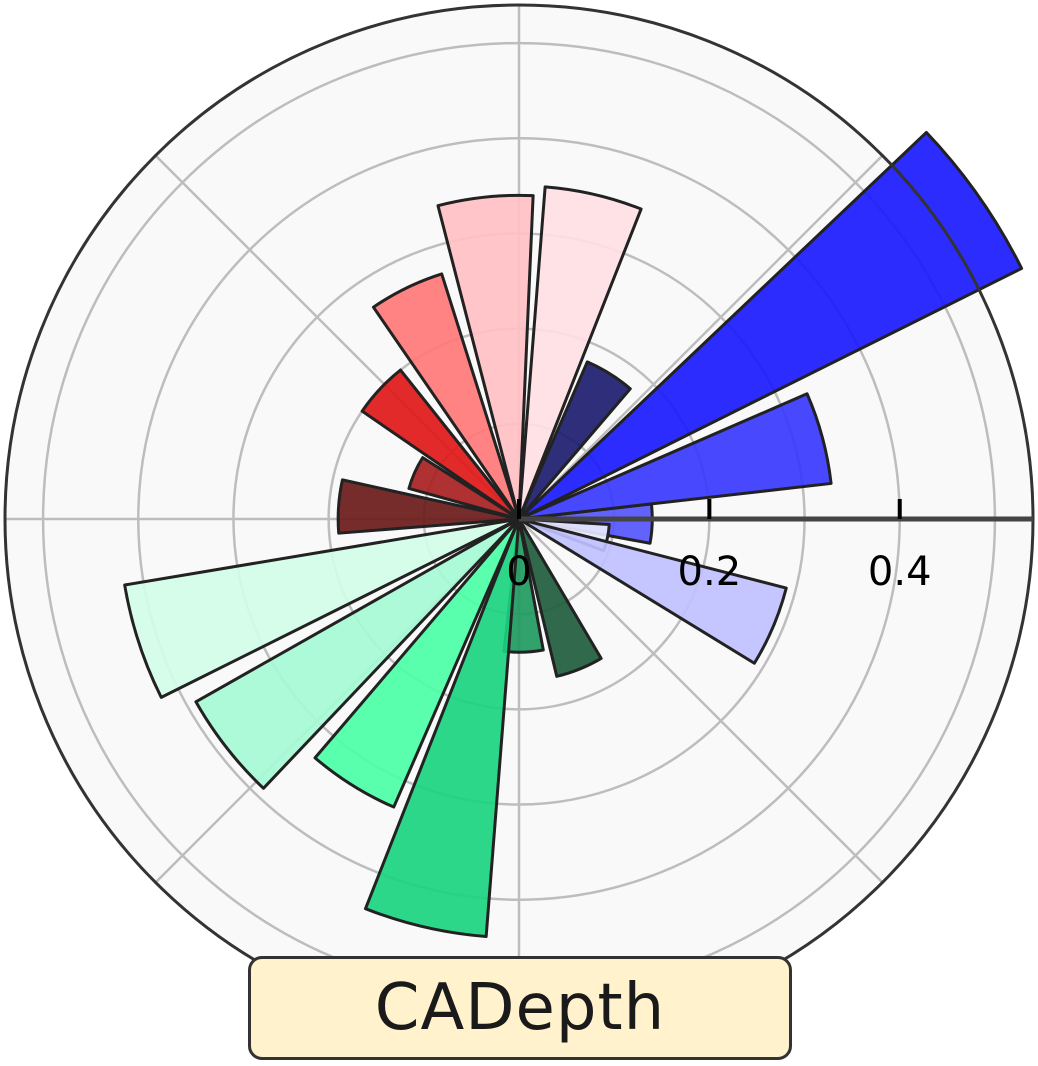 This screenshot has width=1038, height=1066. I want to click on chart-title: CADepth, so click(520, 1008).